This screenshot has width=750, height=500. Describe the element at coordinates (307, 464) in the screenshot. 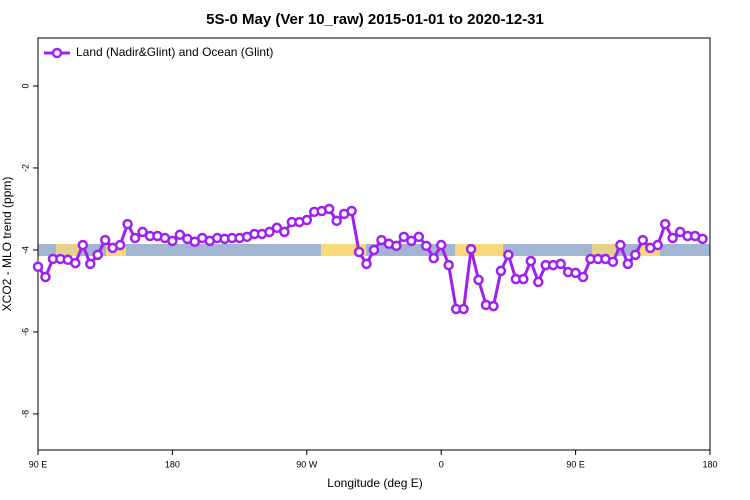

I see `x-tick-label: 90 W` at that location.